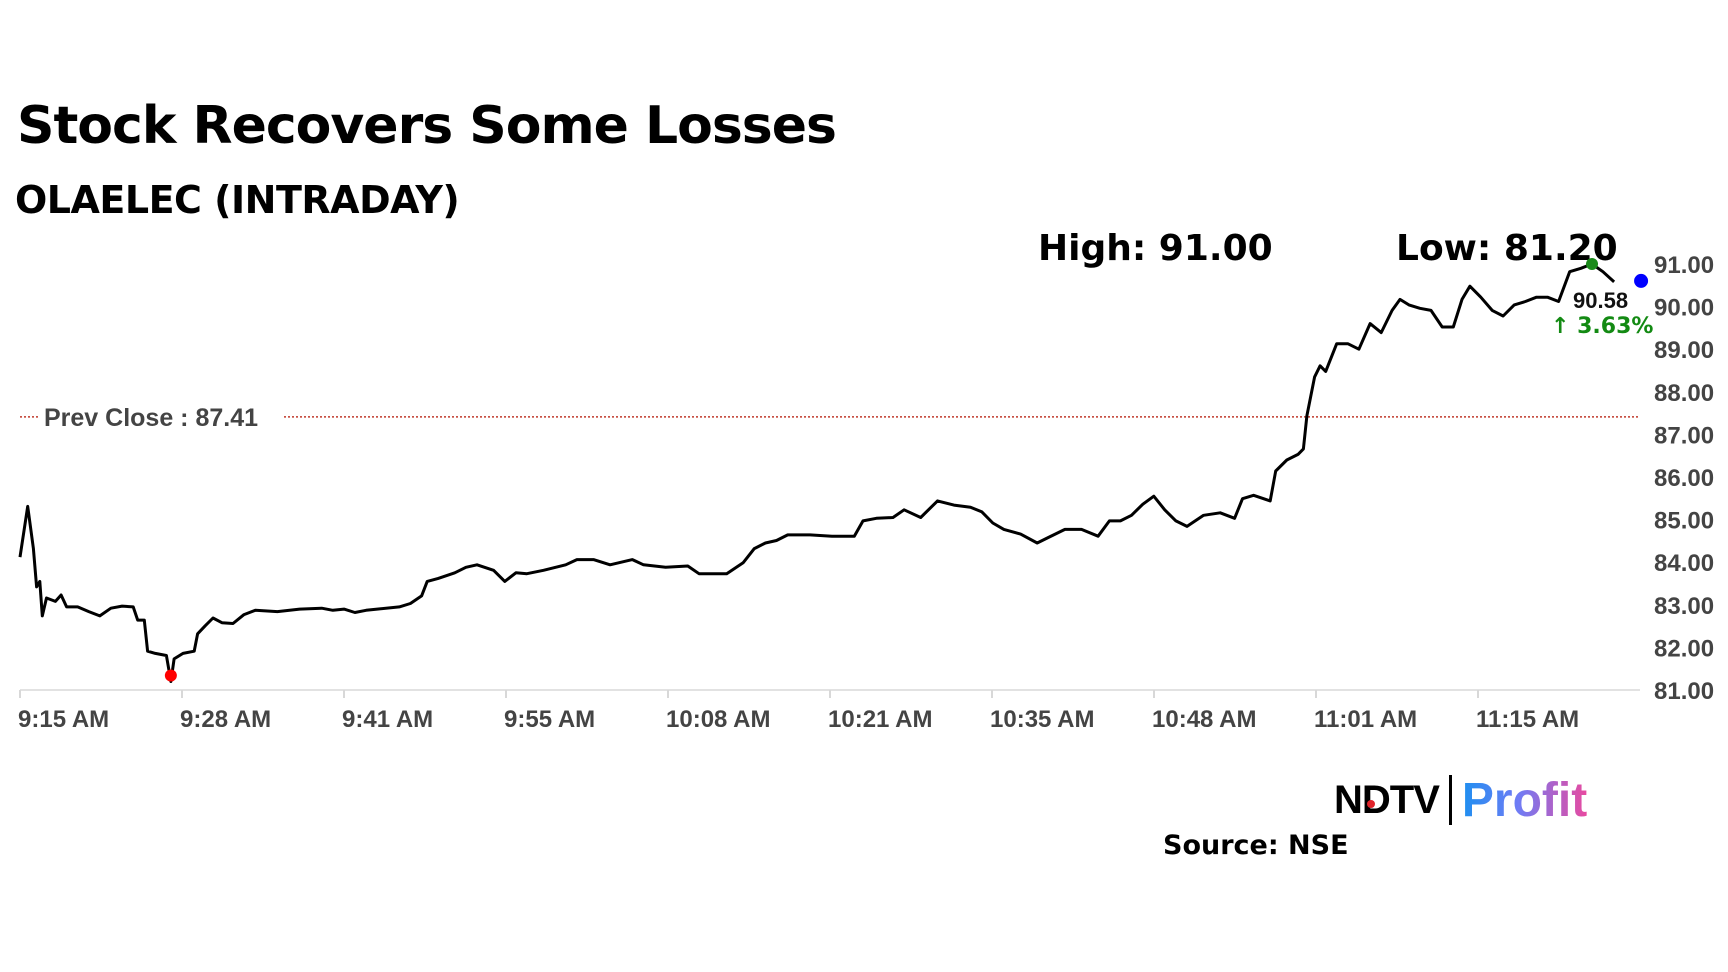 This screenshot has width=1728, height=972. What do you see at coordinates (387, 719) in the screenshot?
I see `x-tick-label: 9:41 AM` at bounding box center [387, 719].